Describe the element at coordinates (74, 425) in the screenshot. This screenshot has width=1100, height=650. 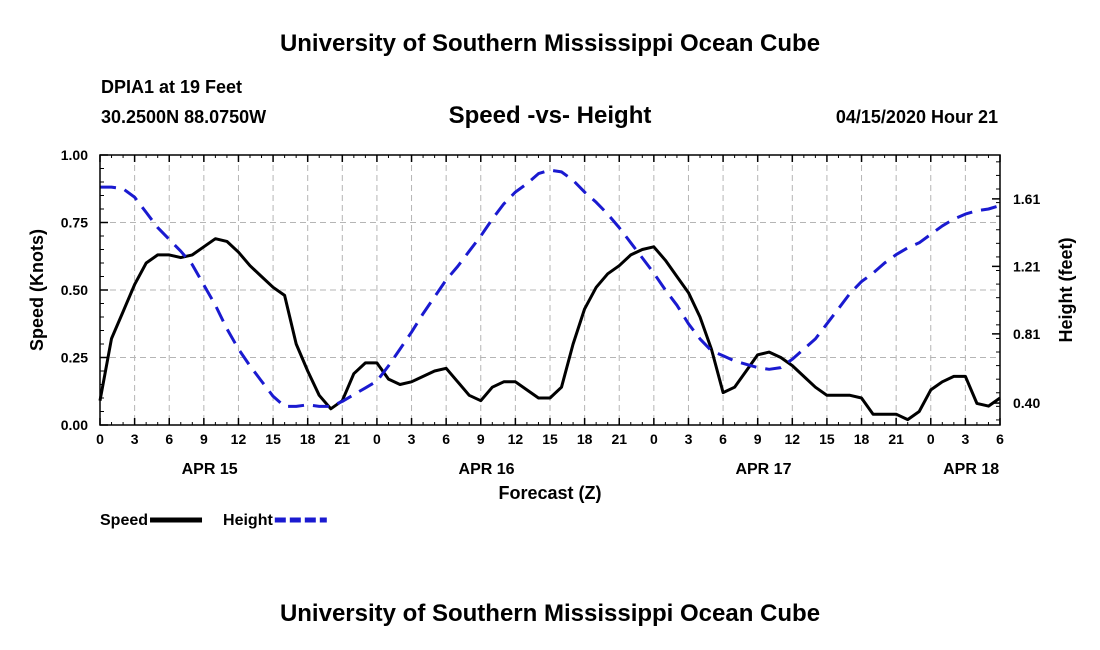
I see `y-tick-label: 0.00` at that location.